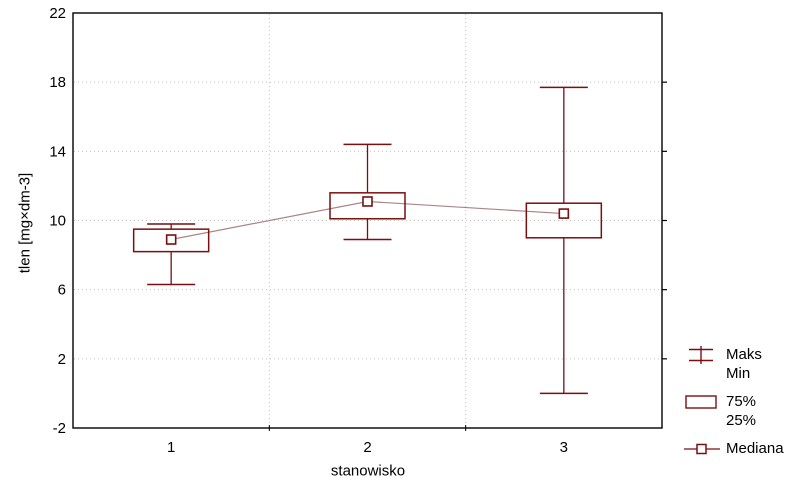 The image size is (799, 491). I want to click on legend-item-maks-min: Maks Min, so click(734, 364).